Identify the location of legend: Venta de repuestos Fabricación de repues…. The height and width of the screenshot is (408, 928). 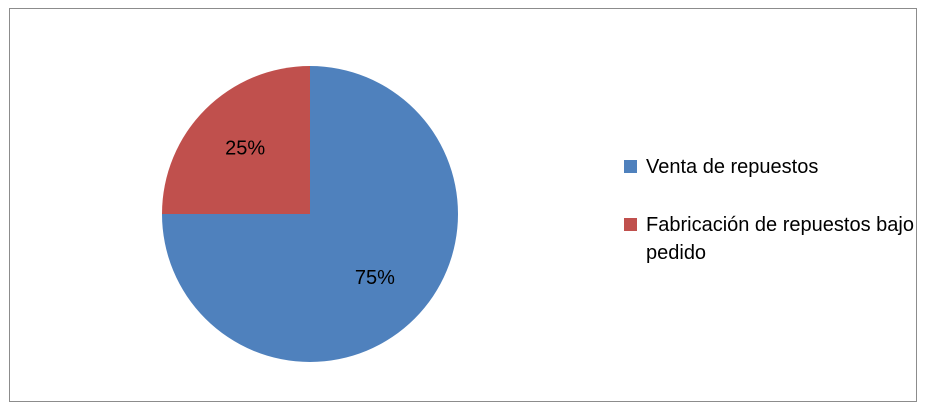
(774, 210).